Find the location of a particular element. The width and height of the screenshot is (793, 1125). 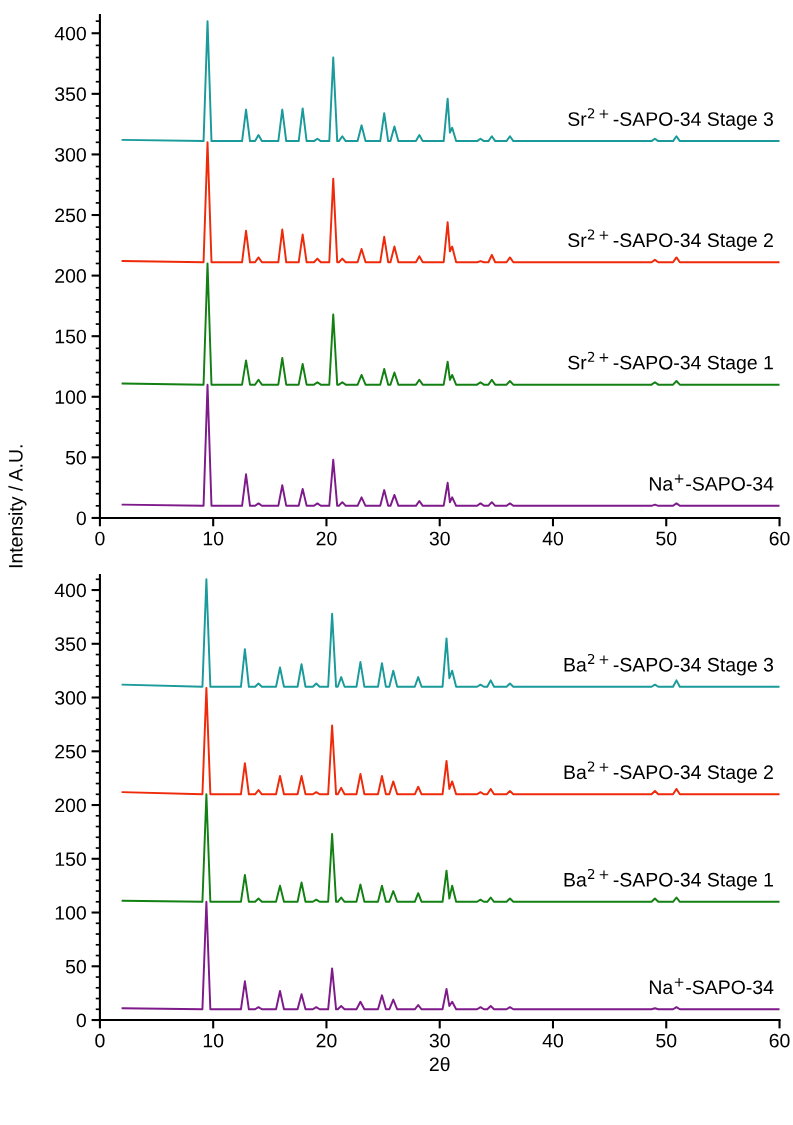

series-label: Ba$^{2+}$-SAPO-34 Stage 3 is located at coordinates (669, 664).